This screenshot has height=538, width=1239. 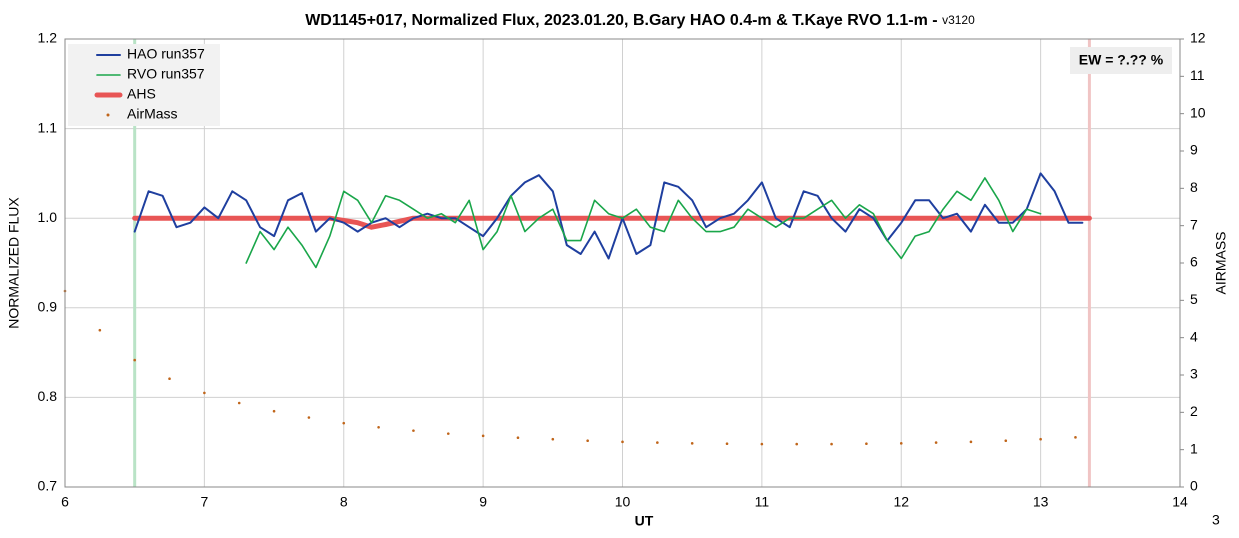 What do you see at coordinates (48, 38) in the screenshot?
I see `y-tick-label: 1.2` at bounding box center [48, 38].